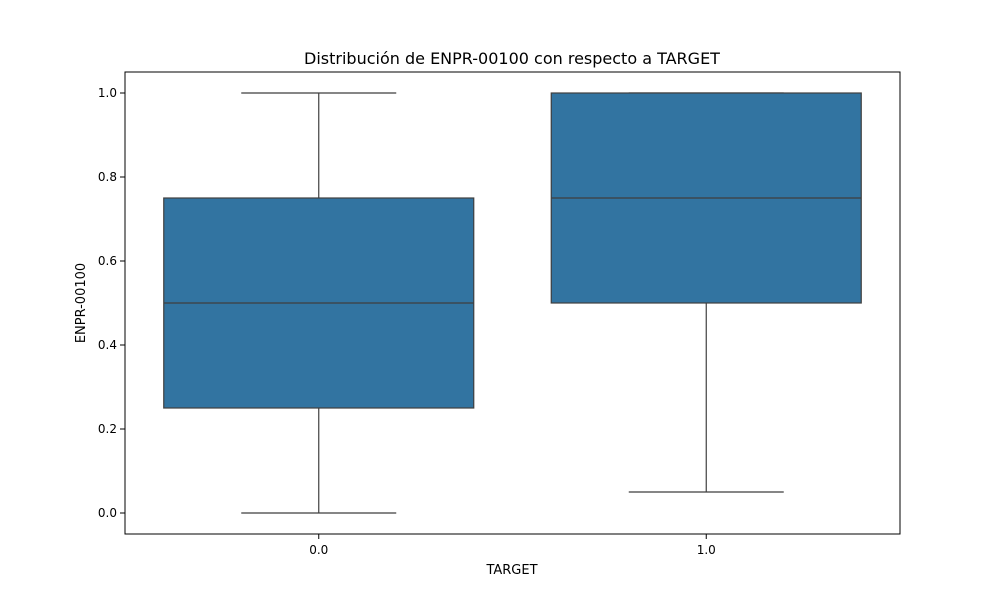 The image size is (1000, 600). What do you see at coordinates (107, 93) in the screenshot?
I see `y-tick-label: 1.0` at bounding box center [107, 93].